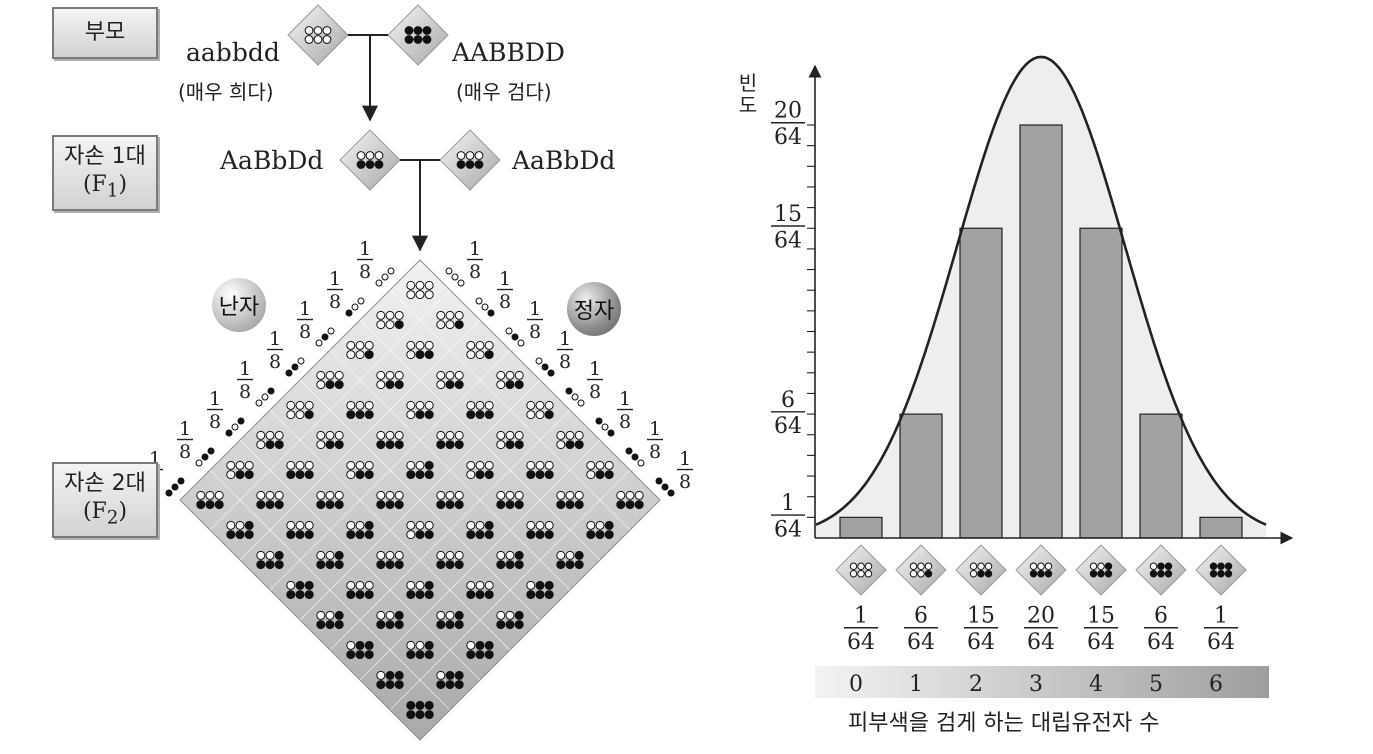 The height and width of the screenshot is (754, 1373). I want to click on category-label-1: 1, so click(916, 684).